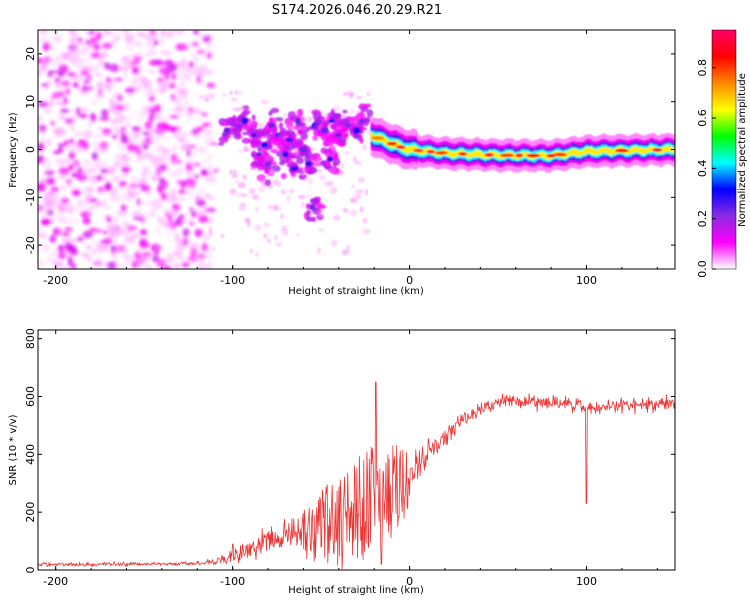 Image resolution: width=750 pixels, height=600 pixels. What do you see at coordinates (13, 150) in the screenshot?
I see `spectrogram-ylabel: Frequency (Hz)` at bounding box center [13, 150].